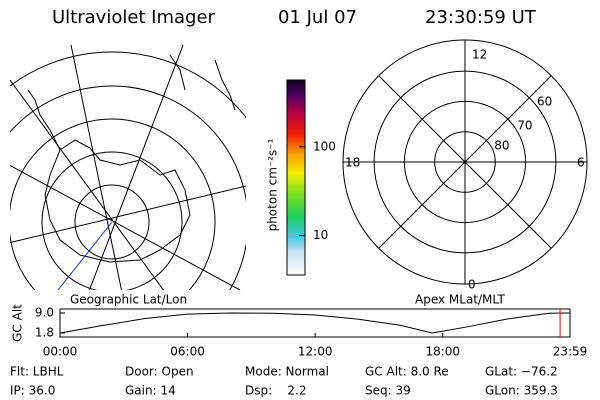 This screenshot has height=400, width=600. Describe the element at coordinates (32, 391) in the screenshot. I see `status-field: IP: 36.0` at that location.